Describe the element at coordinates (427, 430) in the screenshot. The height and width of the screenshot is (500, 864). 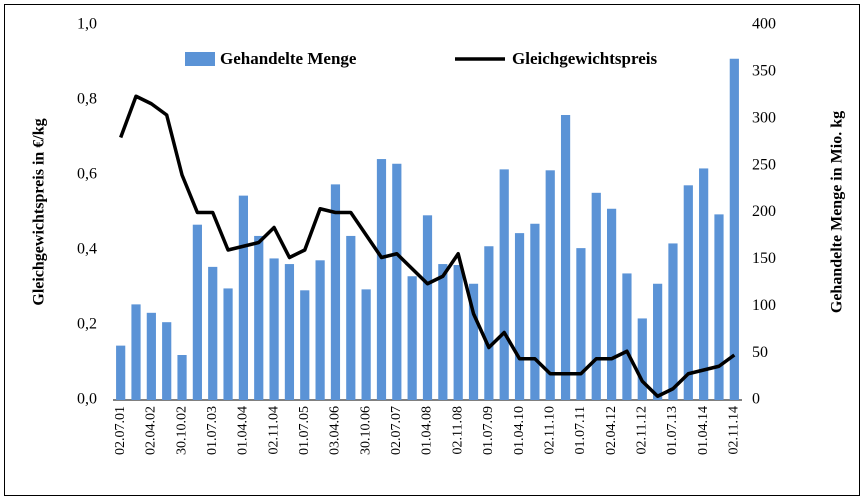
I see `x-tick-label: 01.04.08` at that location.